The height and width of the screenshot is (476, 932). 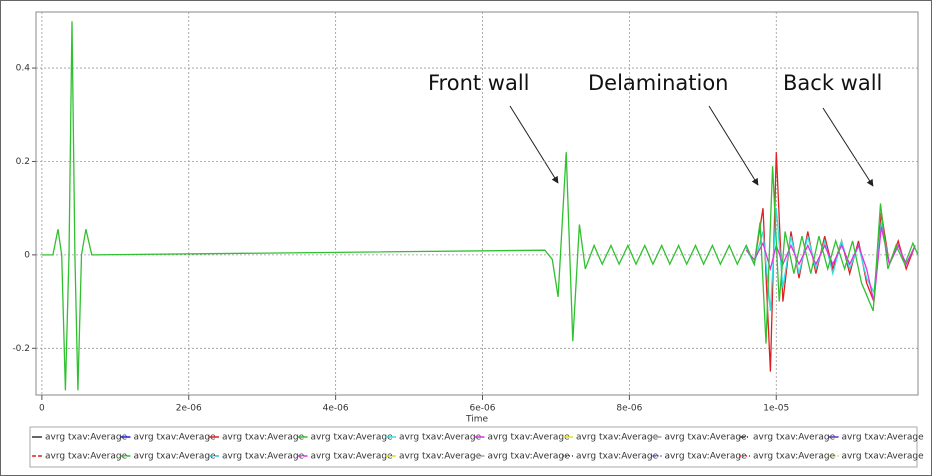 What do you see at coordinates (189, 409) in the screenshot?
I see `x-tick-label: 2e-06` at bounding box center [189, 409].